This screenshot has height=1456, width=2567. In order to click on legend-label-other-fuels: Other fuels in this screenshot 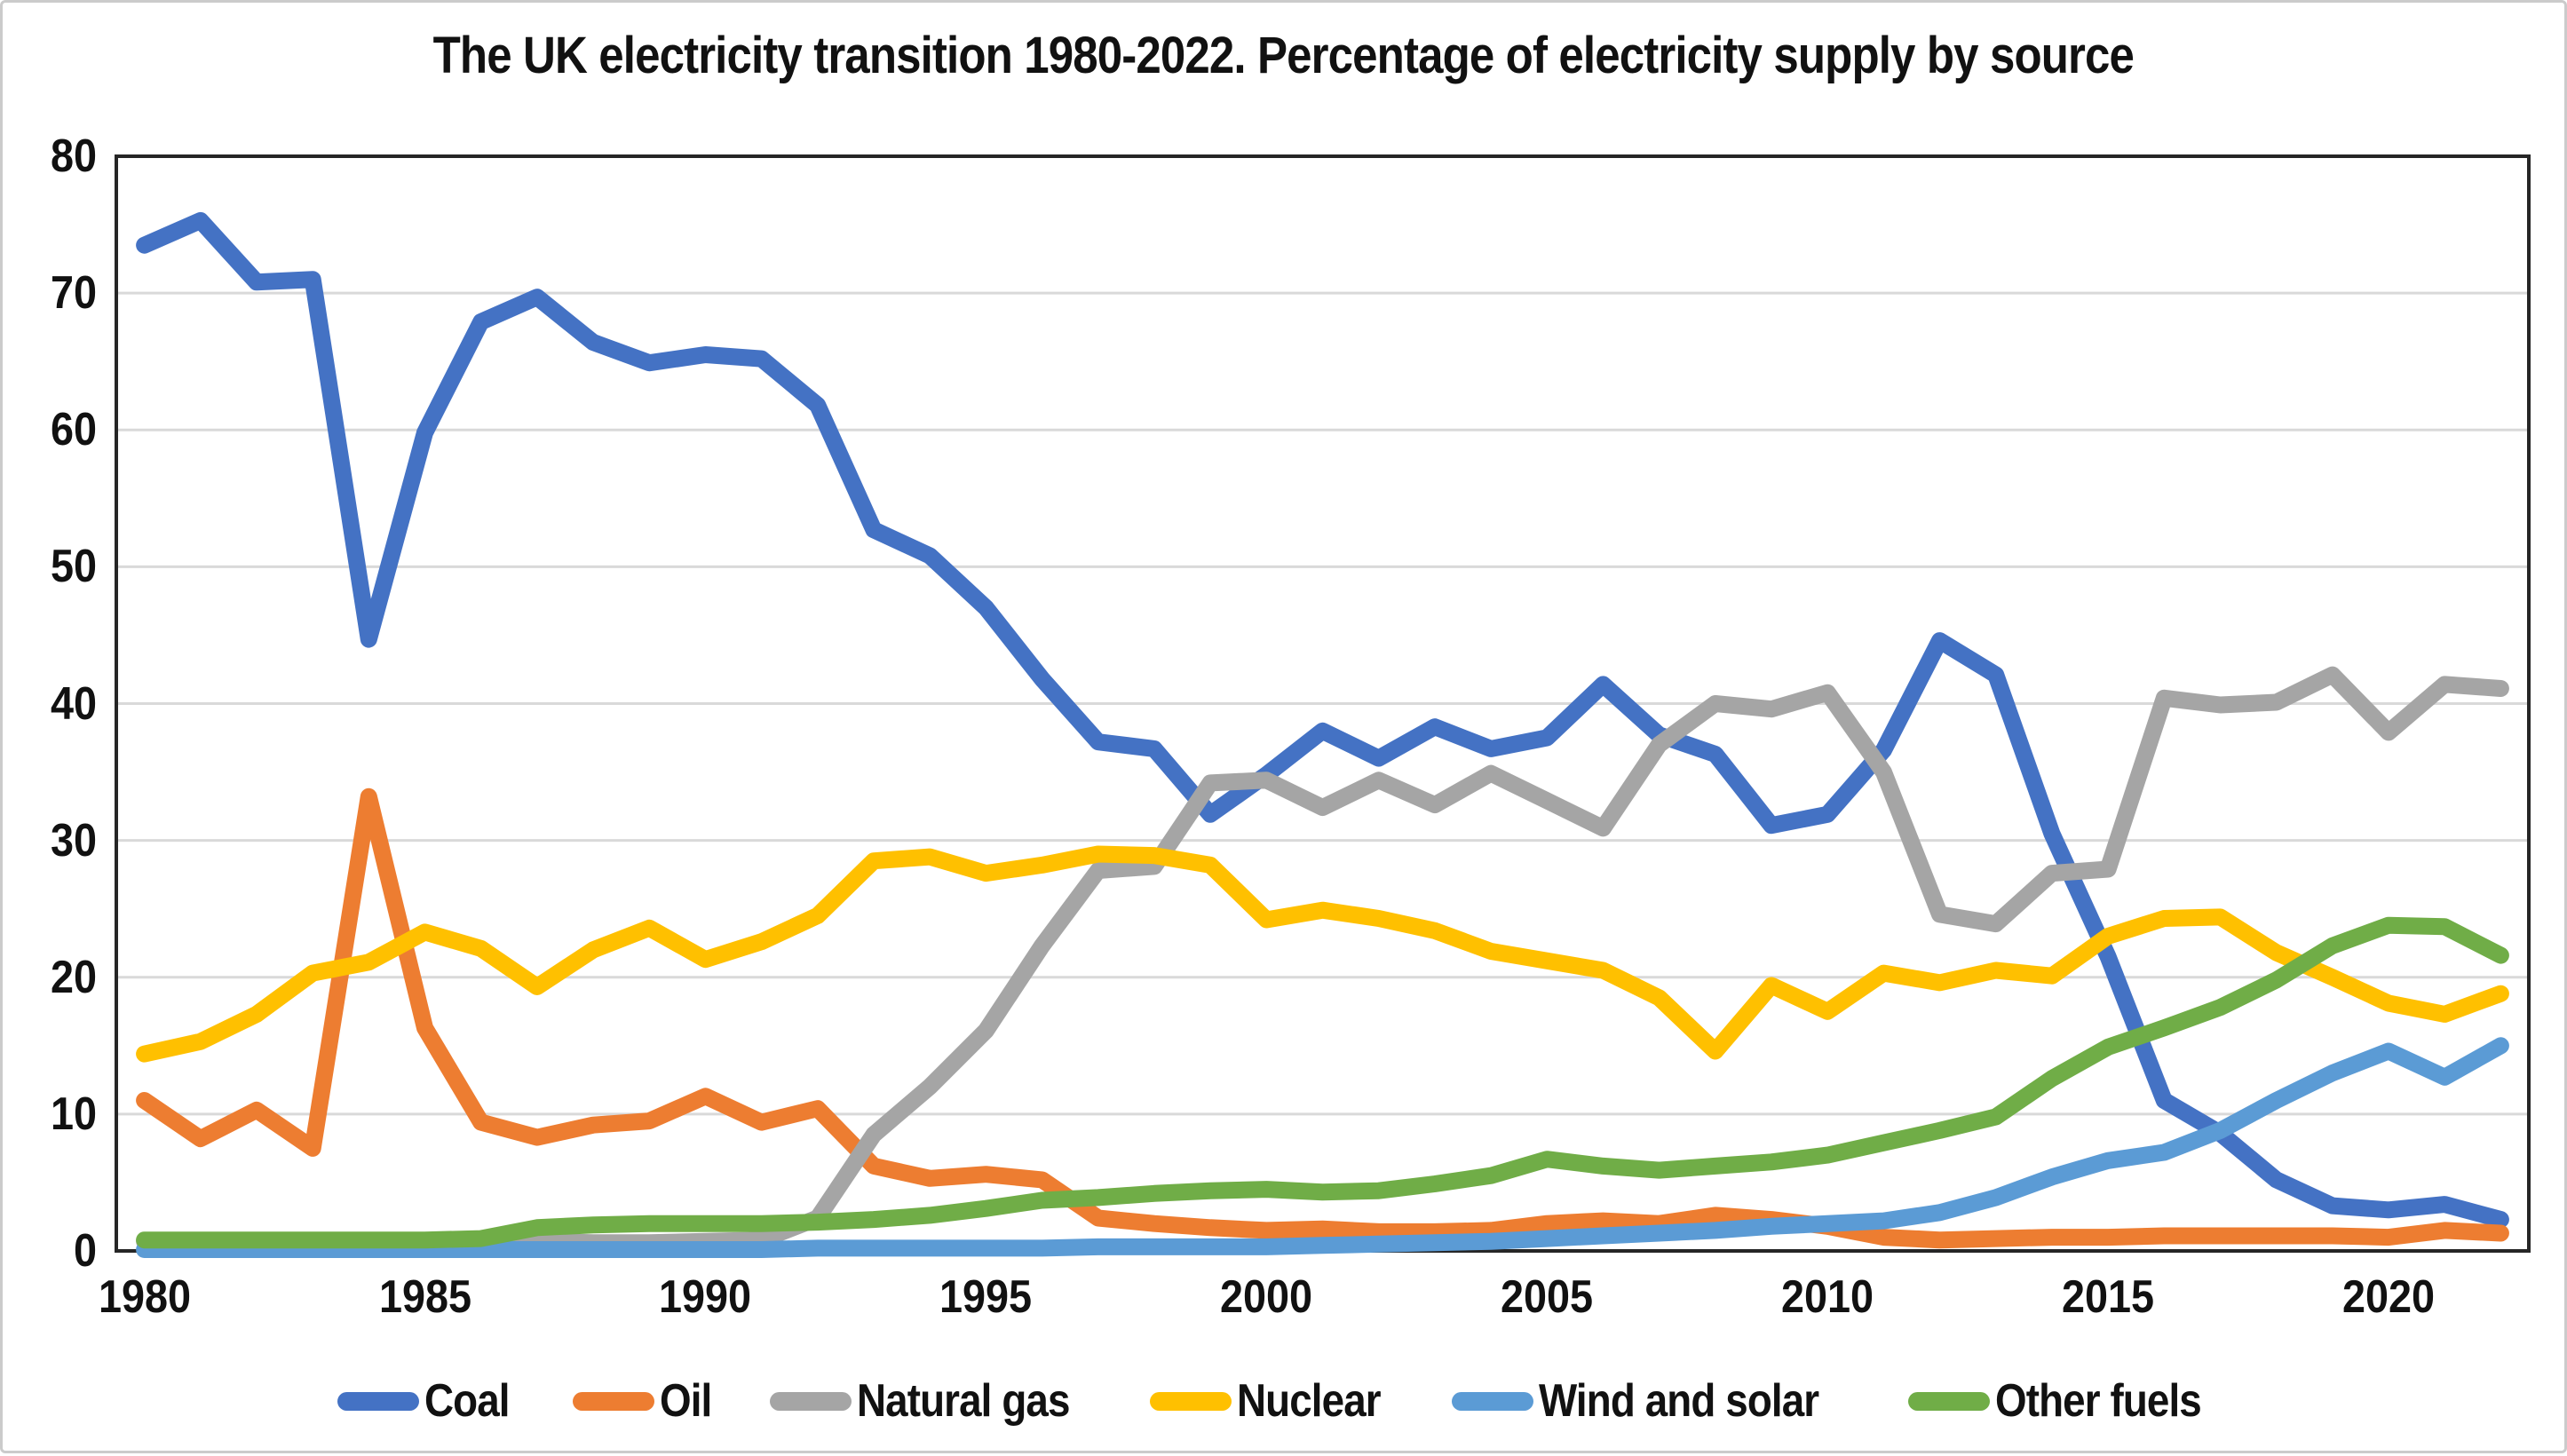, I will do `click(2098, 1401)`.